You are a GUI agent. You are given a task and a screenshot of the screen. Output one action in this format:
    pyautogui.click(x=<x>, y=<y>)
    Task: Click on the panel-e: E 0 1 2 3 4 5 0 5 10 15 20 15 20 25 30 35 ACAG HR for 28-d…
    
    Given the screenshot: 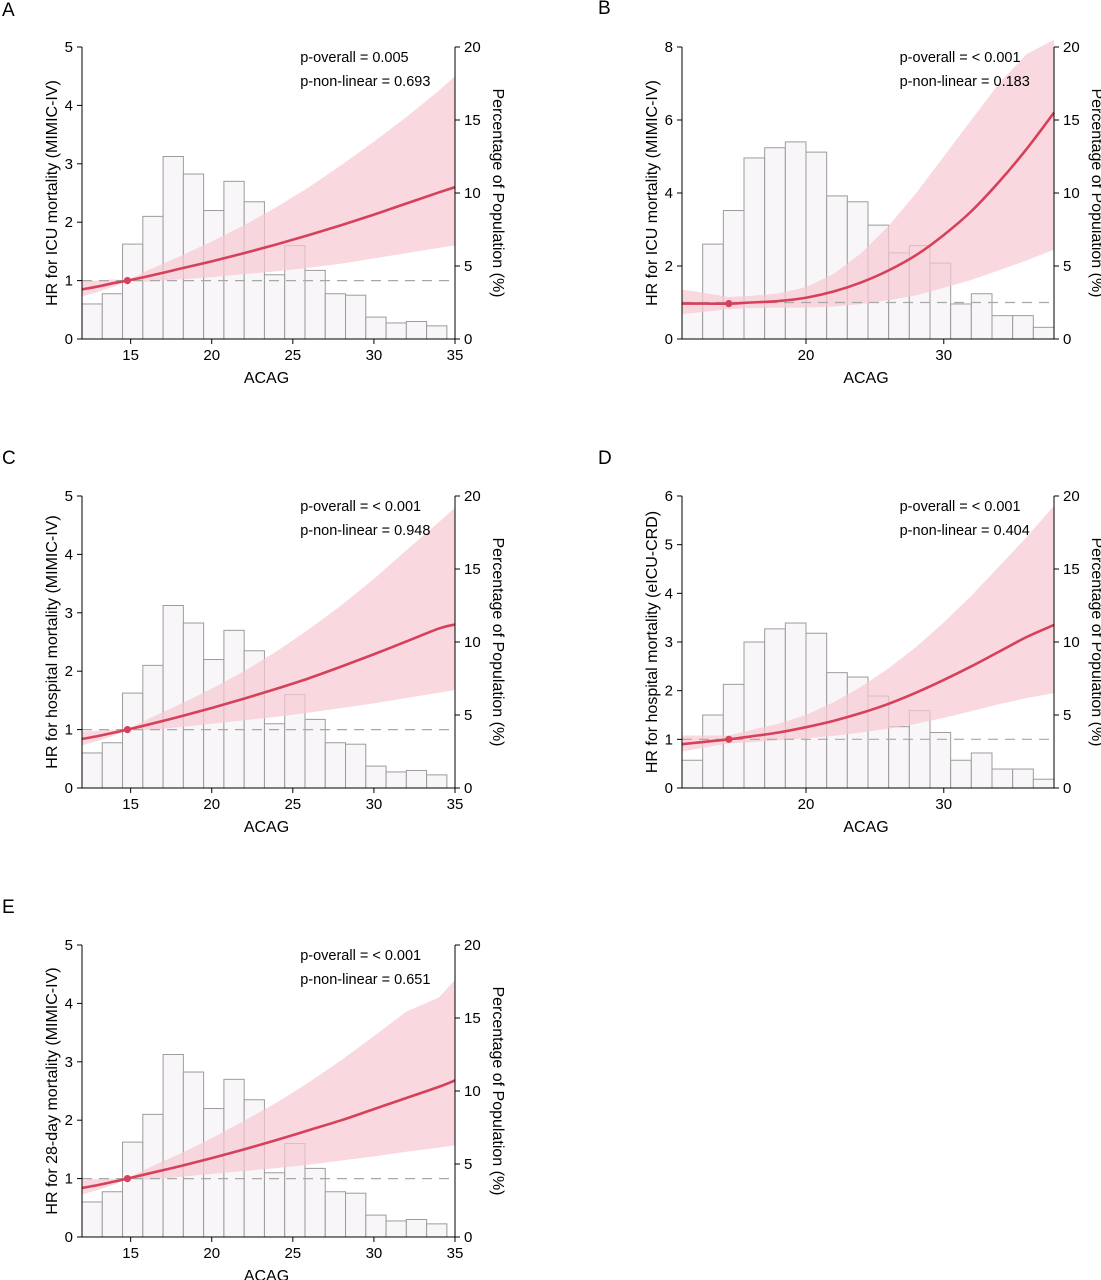 What is the action you would take?
    pyautogui.click(x=254, y=1088)
    